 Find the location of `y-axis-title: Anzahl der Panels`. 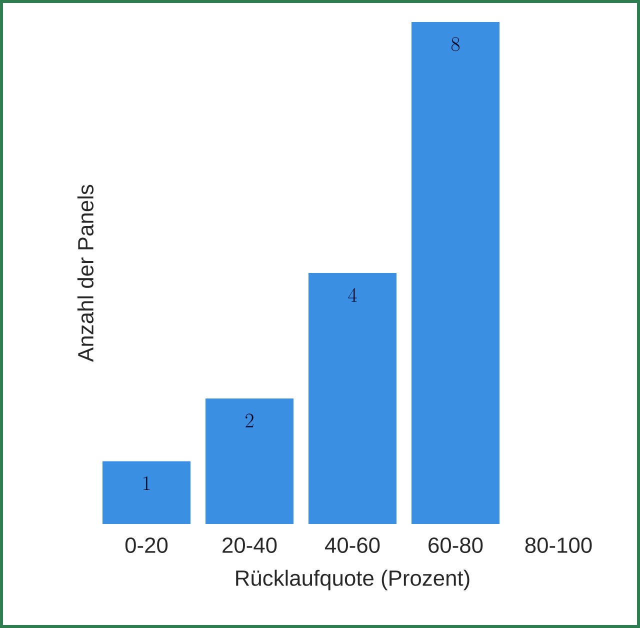

y-axis-title: Anzahl der Panels is located at coordinates (85, 273).